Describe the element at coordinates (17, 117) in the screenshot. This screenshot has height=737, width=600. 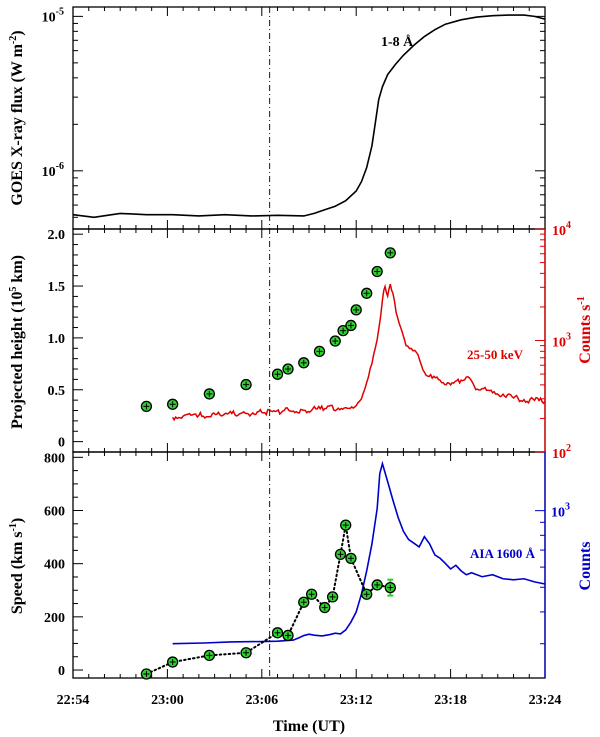
I see `top-y-axis-label: GOES X-ray flux (W m-2)` at that location.